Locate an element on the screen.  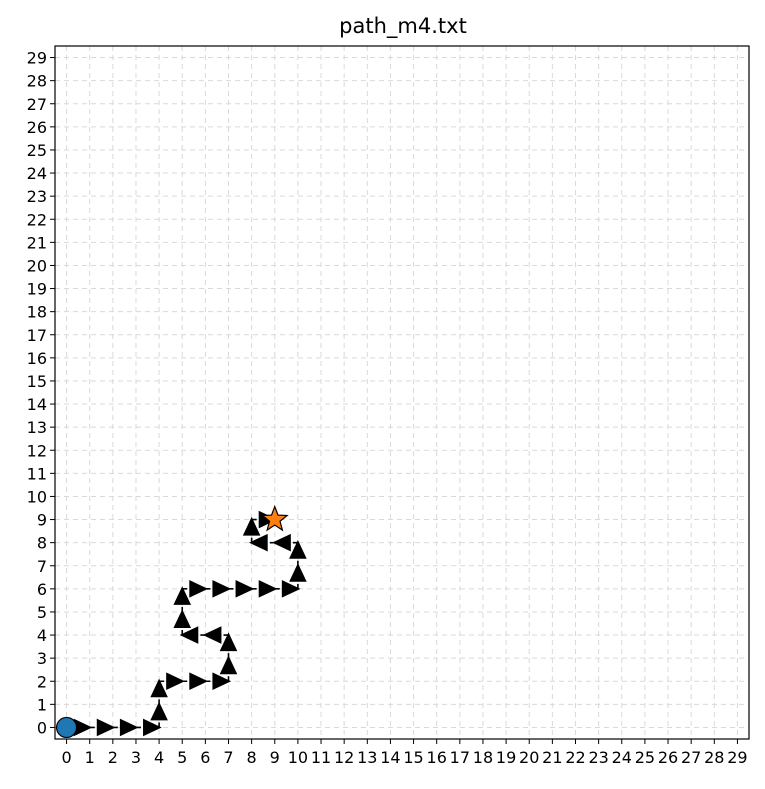
path-trace is located at coordinates (186, 623).